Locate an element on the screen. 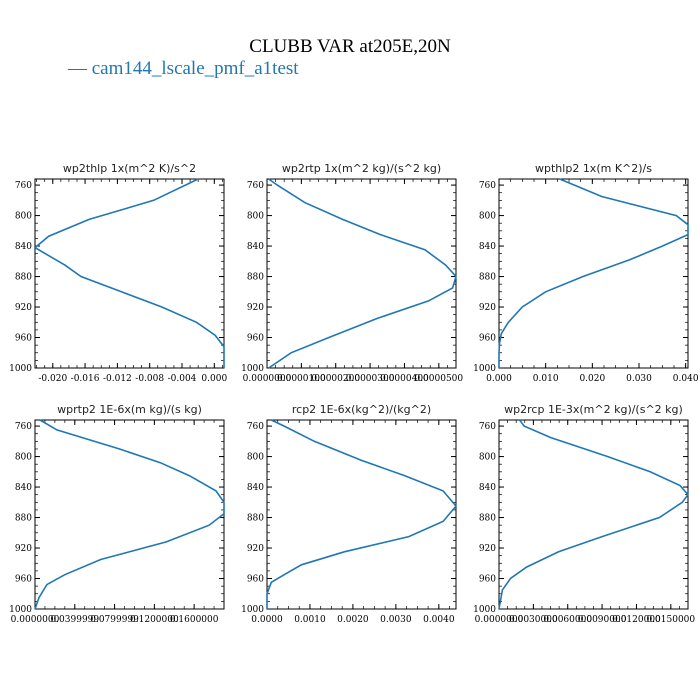  panel-title: wp2rtp 1x(m^2 kg)/(s^2 kg) is located at coordinates (361, 168).